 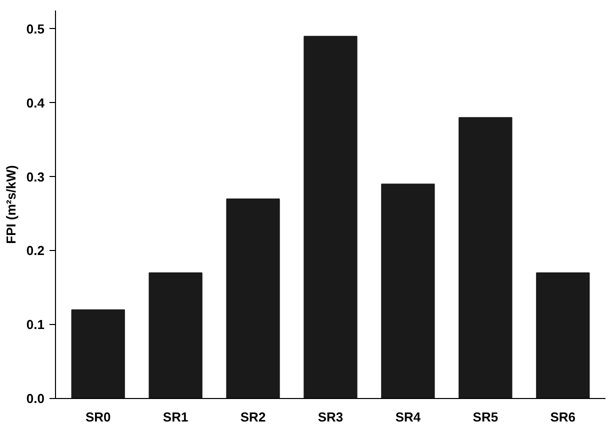 What do you see at coordinates (253, 417) in the screenshot?
I see `x-tick-label: SR2` at bounding box center [253, 417].